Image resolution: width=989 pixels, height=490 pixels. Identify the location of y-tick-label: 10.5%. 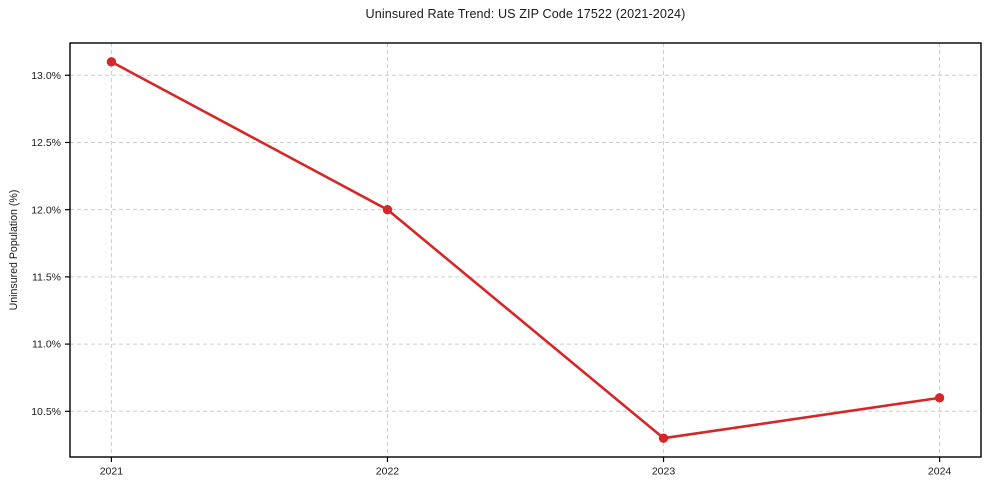
(46, 412).